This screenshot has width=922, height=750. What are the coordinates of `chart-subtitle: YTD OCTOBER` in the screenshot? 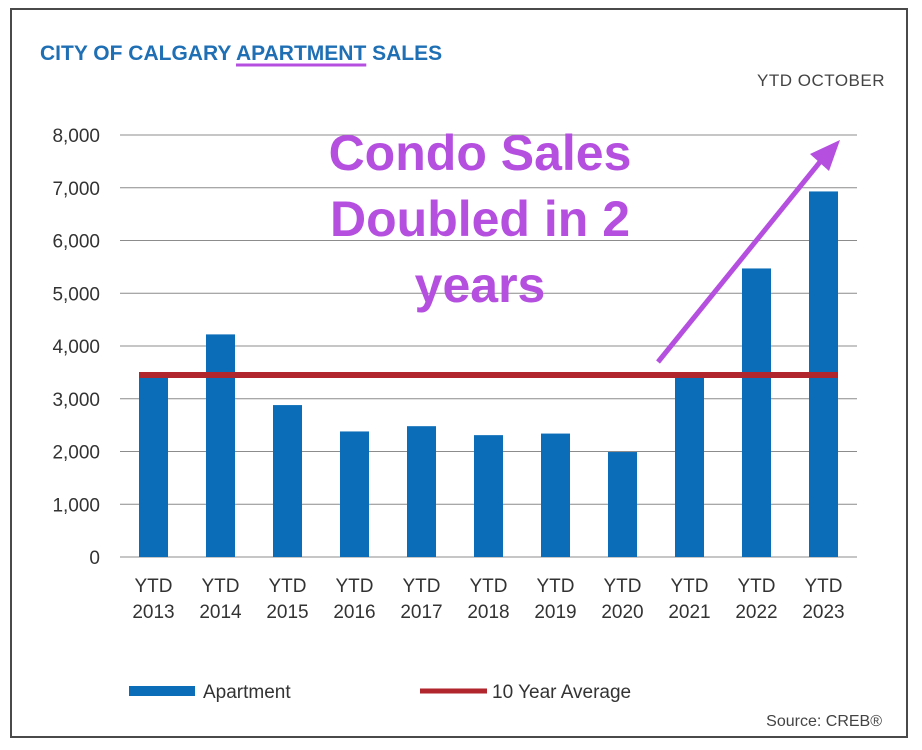 It's located at (821, 80).